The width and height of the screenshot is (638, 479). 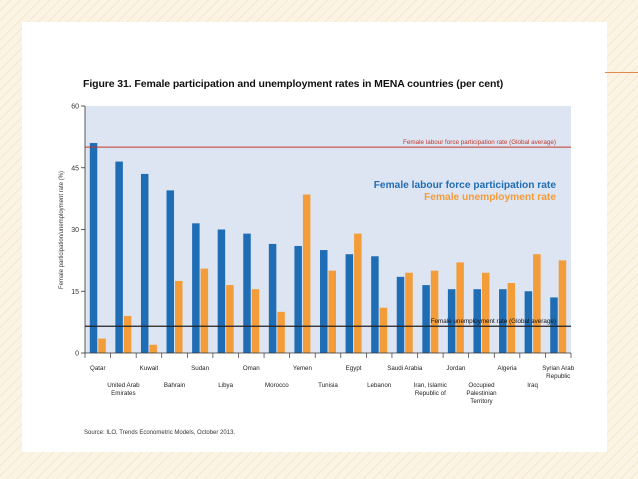 What do you see at coordinates (123, 385) in the screenshot?
I see `x-category-label-line: United Arab` at bounding box center [123, 385].